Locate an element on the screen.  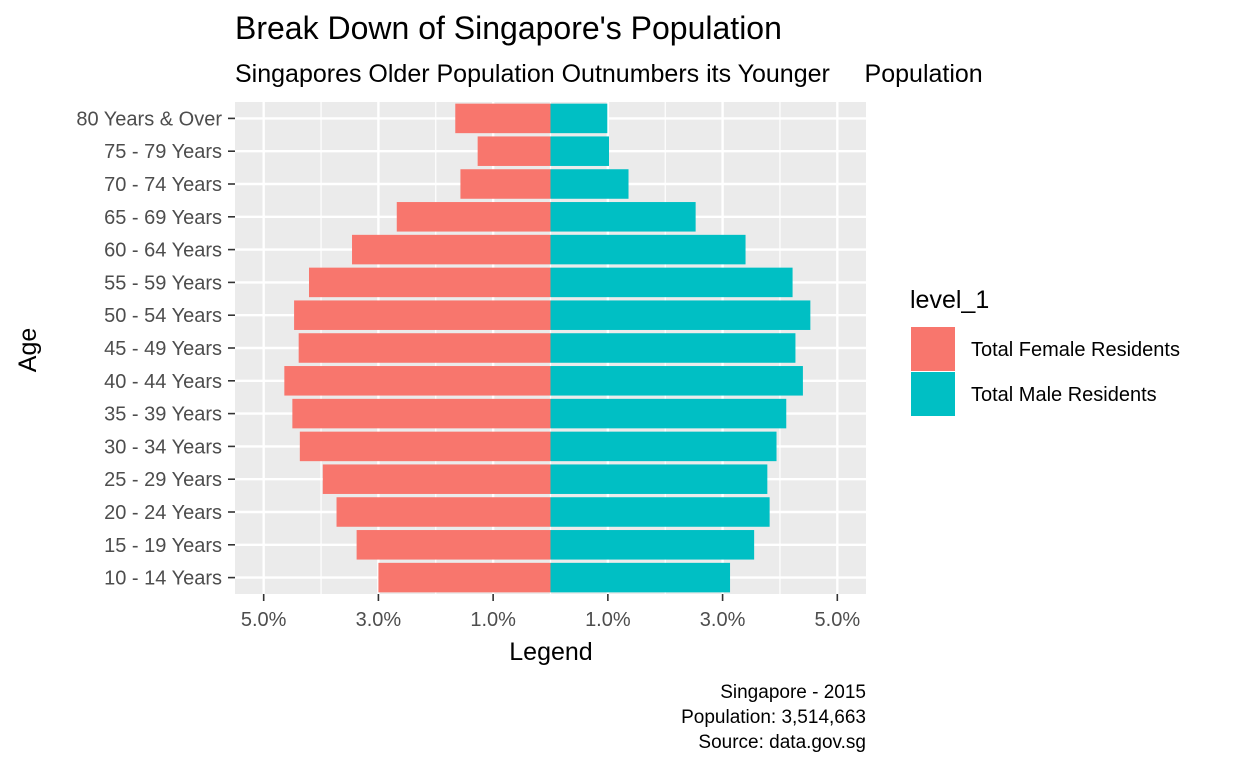
y-tick-label: 55 - 59 Years is located at coordinates (163, 283).